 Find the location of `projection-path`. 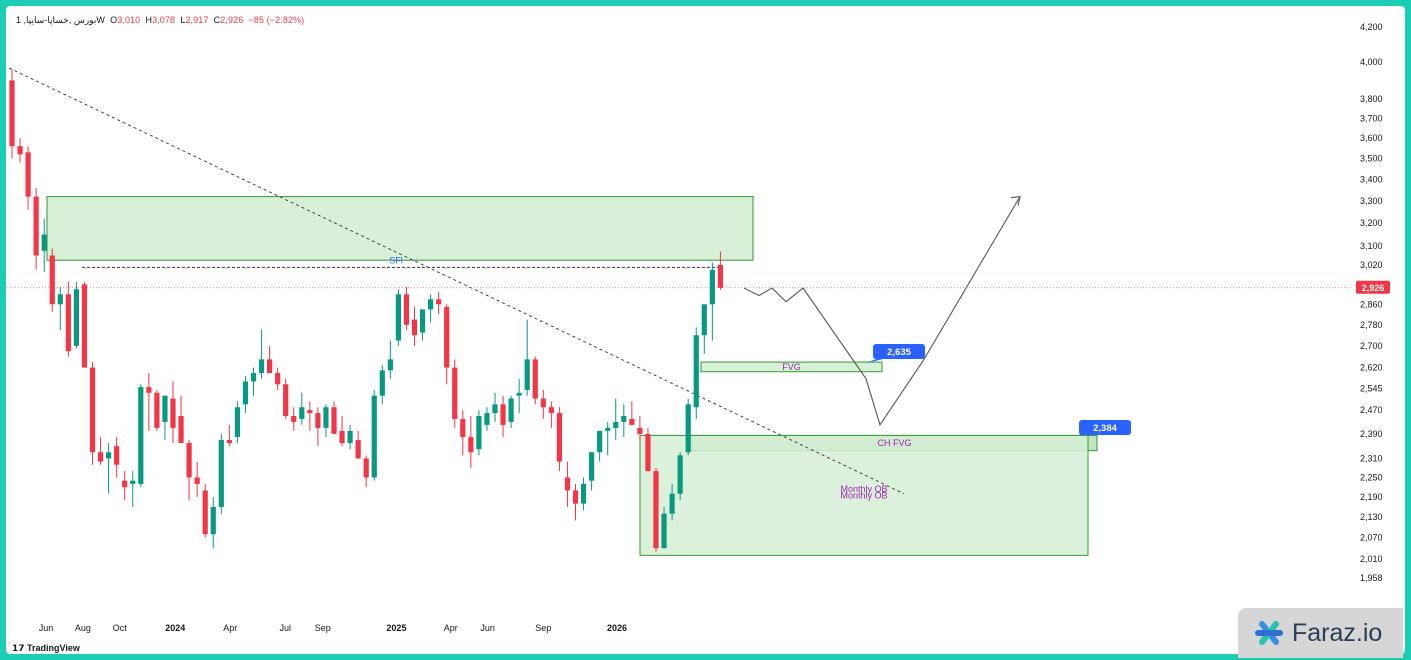

projection-path is located at coordinates (882, 311).